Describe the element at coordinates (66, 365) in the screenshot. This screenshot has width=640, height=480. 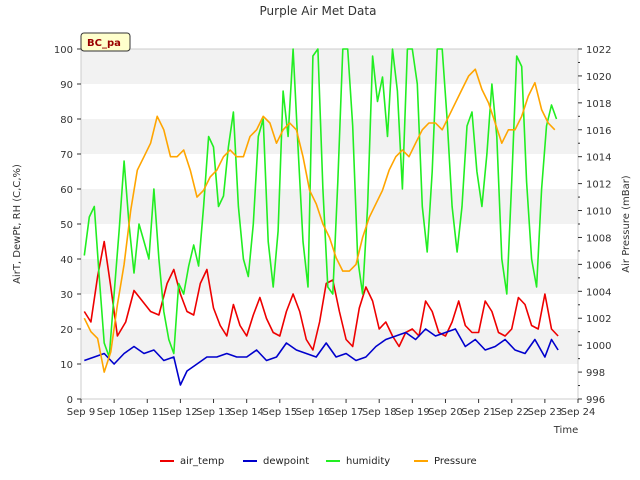
I see `y-tick-label-left: 10` at that location.